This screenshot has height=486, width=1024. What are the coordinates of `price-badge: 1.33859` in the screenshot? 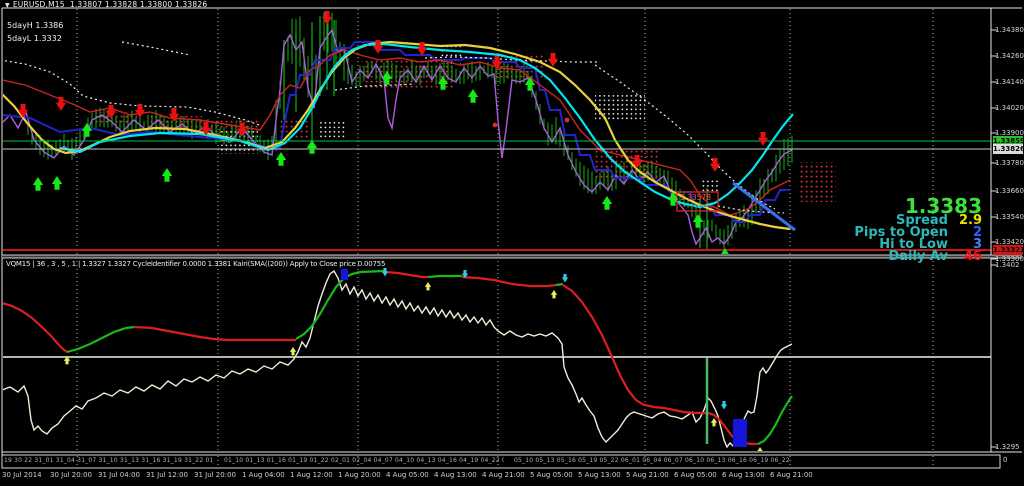 It's located at (1008, 141).